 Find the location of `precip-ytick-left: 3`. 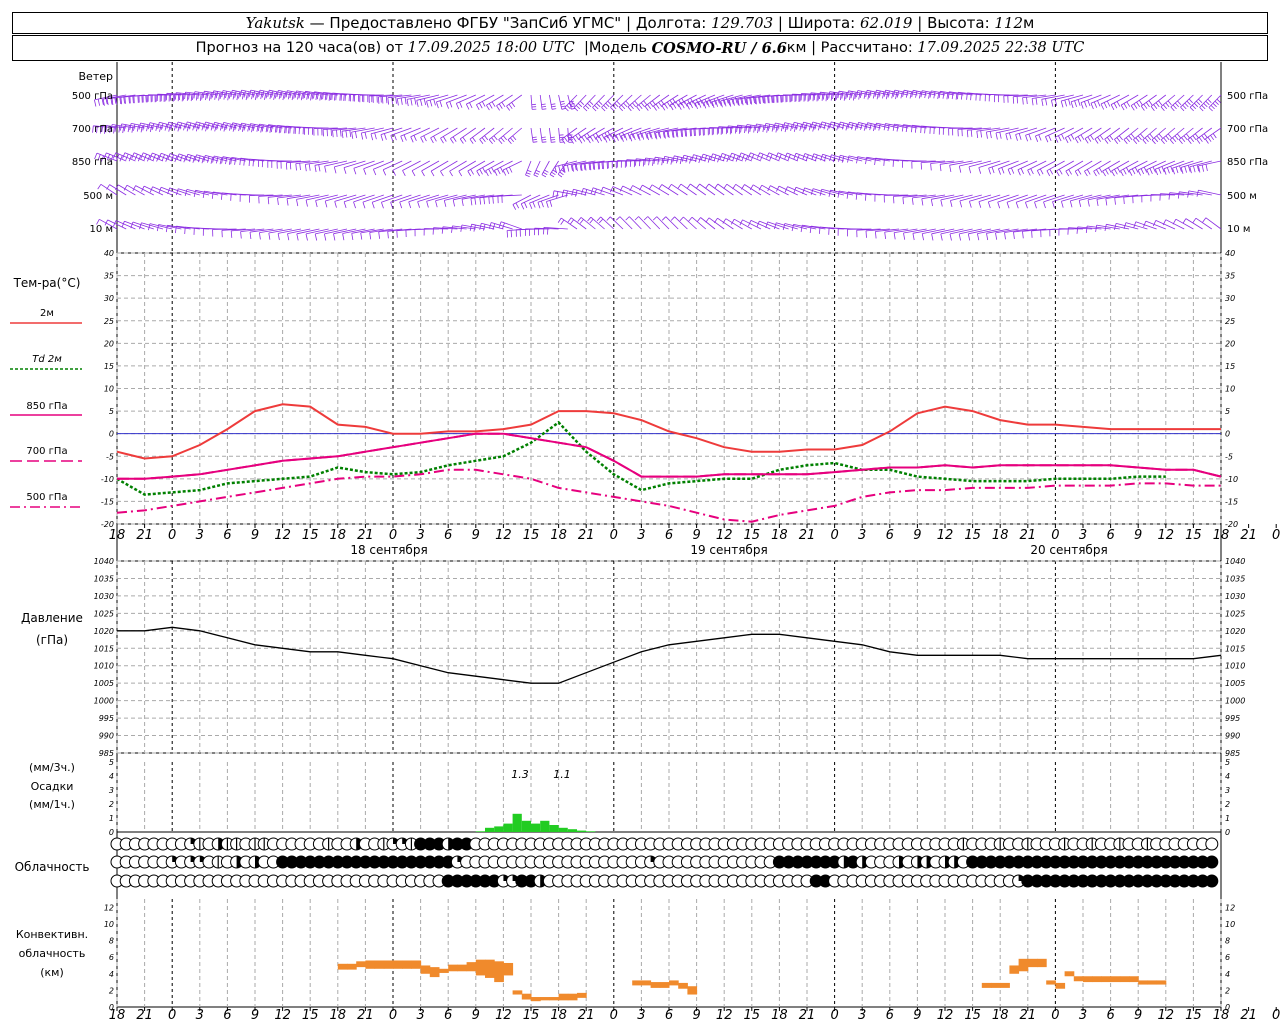

precip-ytick-left: 3 is located at coordinates (111, 790).